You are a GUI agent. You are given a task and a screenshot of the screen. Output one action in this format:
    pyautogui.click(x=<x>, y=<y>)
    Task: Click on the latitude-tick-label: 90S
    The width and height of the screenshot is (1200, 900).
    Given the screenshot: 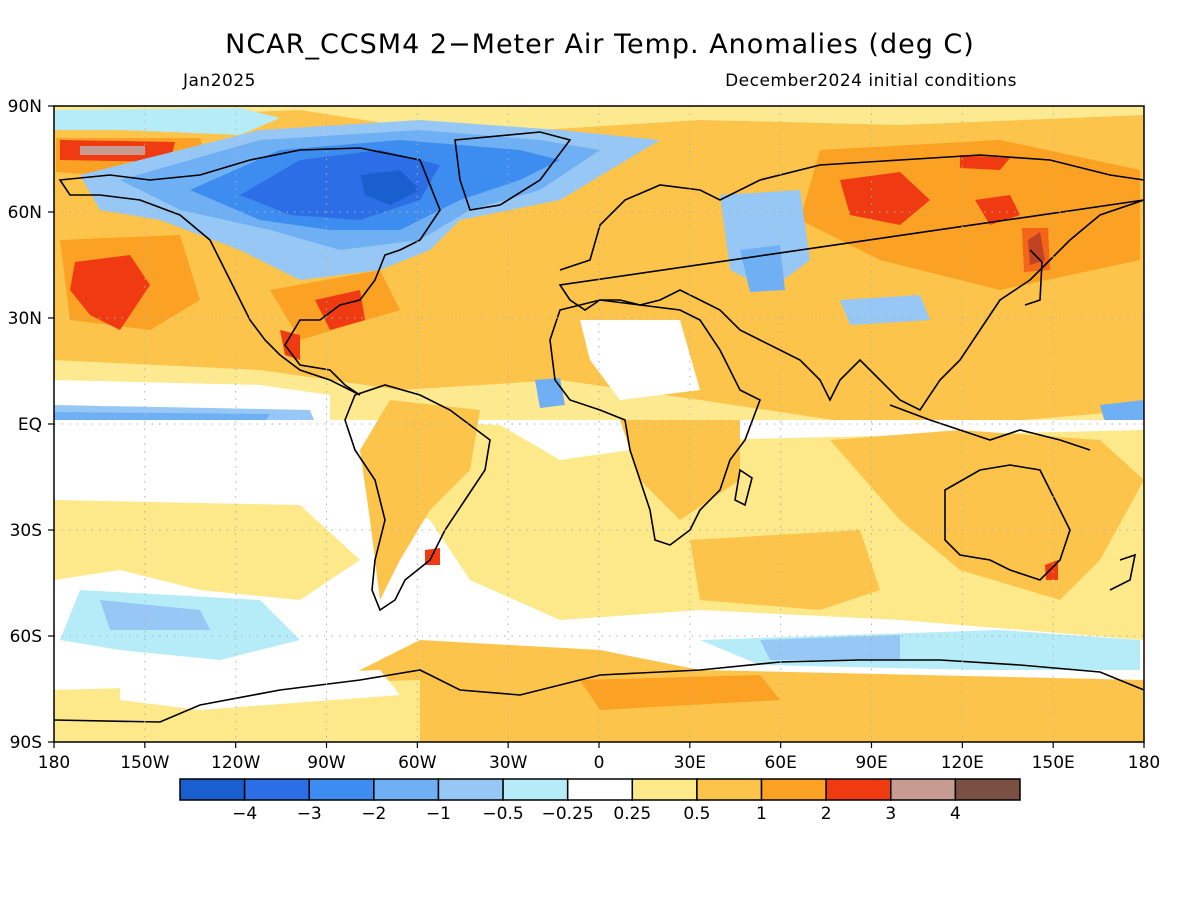 What is the action you would take?
    pyautogui.click(x=26, y=743)
    